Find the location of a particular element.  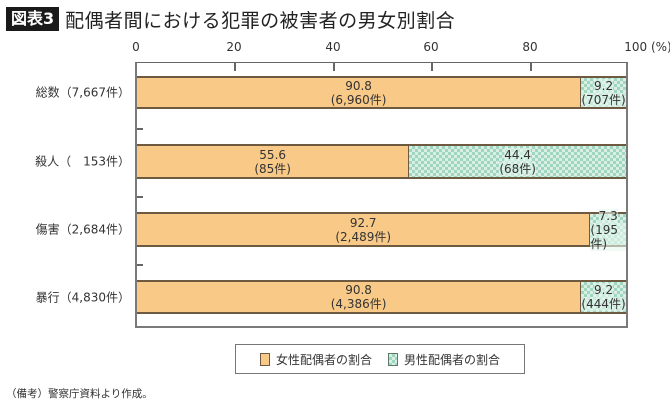

x-tick-label: 60 is located at coordinates (431, 47).